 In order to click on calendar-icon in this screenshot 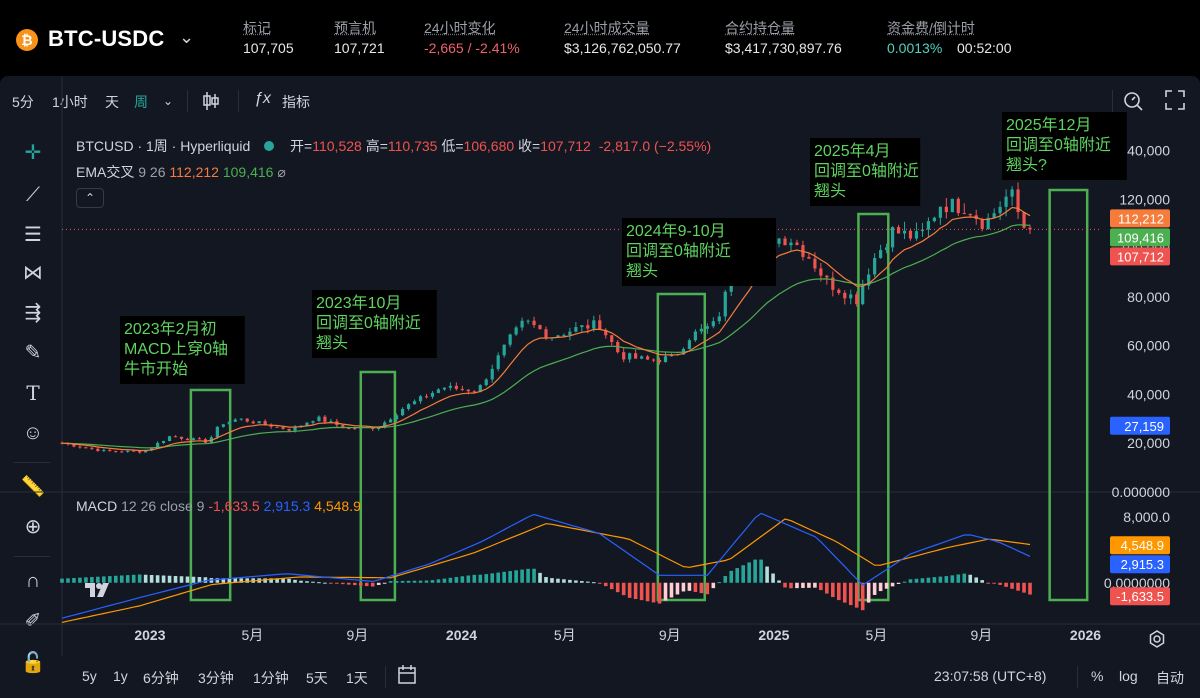, I will do `click(407, 675)`.